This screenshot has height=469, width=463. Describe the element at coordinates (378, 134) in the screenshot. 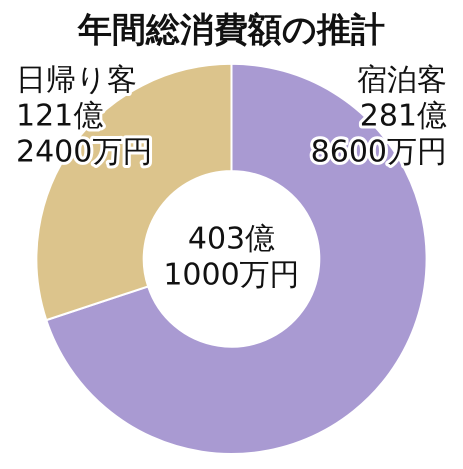

I see `text: 281億 8600万円` at that location.